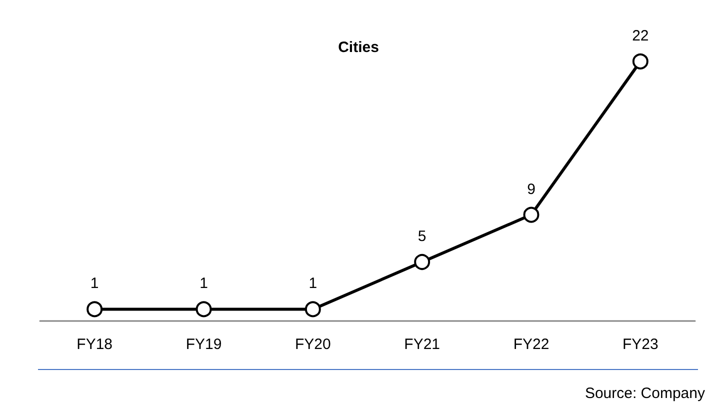 The width and height of the screenshot is (717, 414). I want to click on x-tick-label: FY18, so click(94, 344).